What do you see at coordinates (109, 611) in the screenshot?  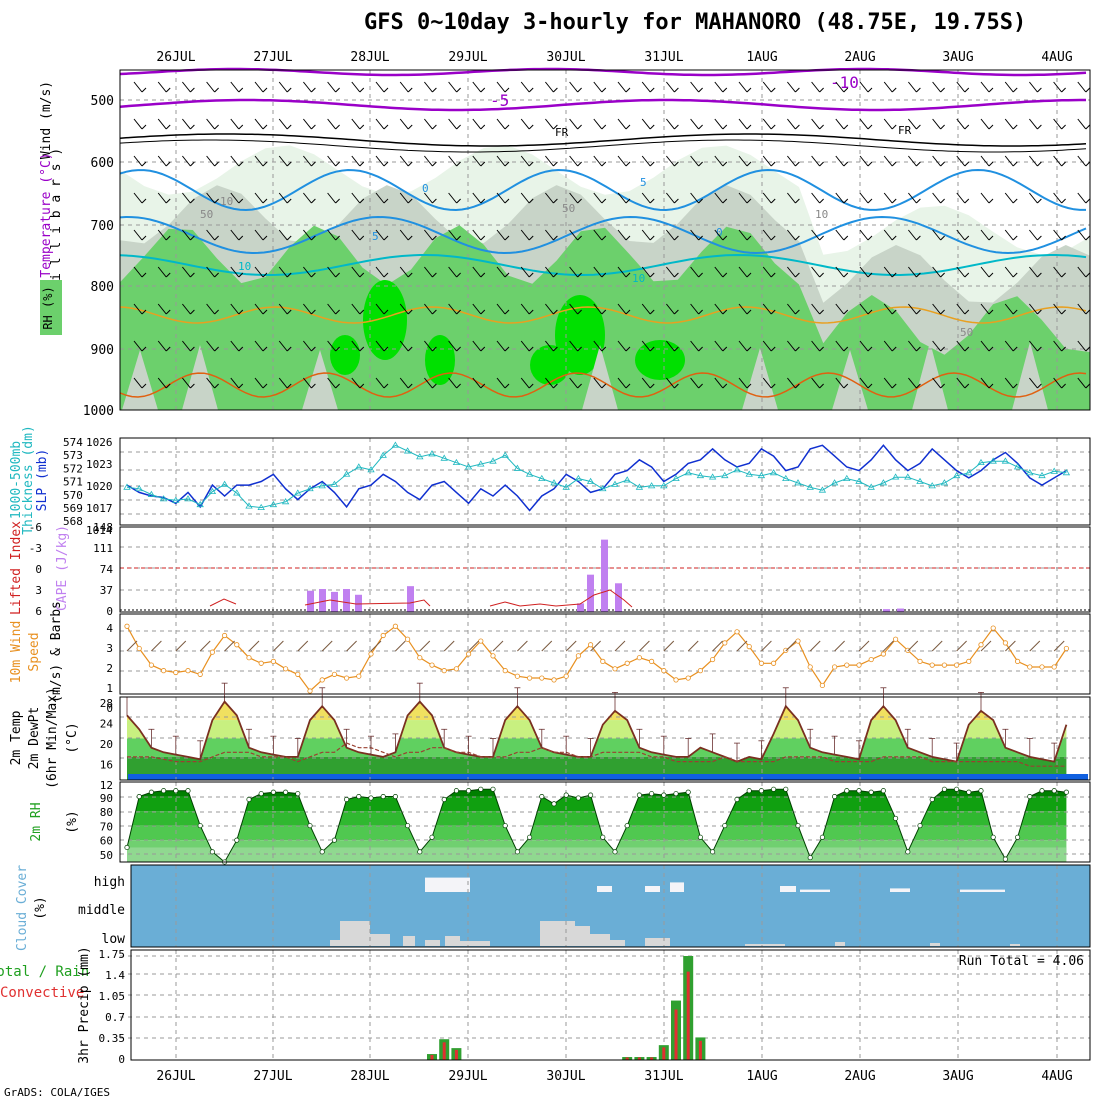 I see `cape-tick: 0` at bounding box center [109, 611].